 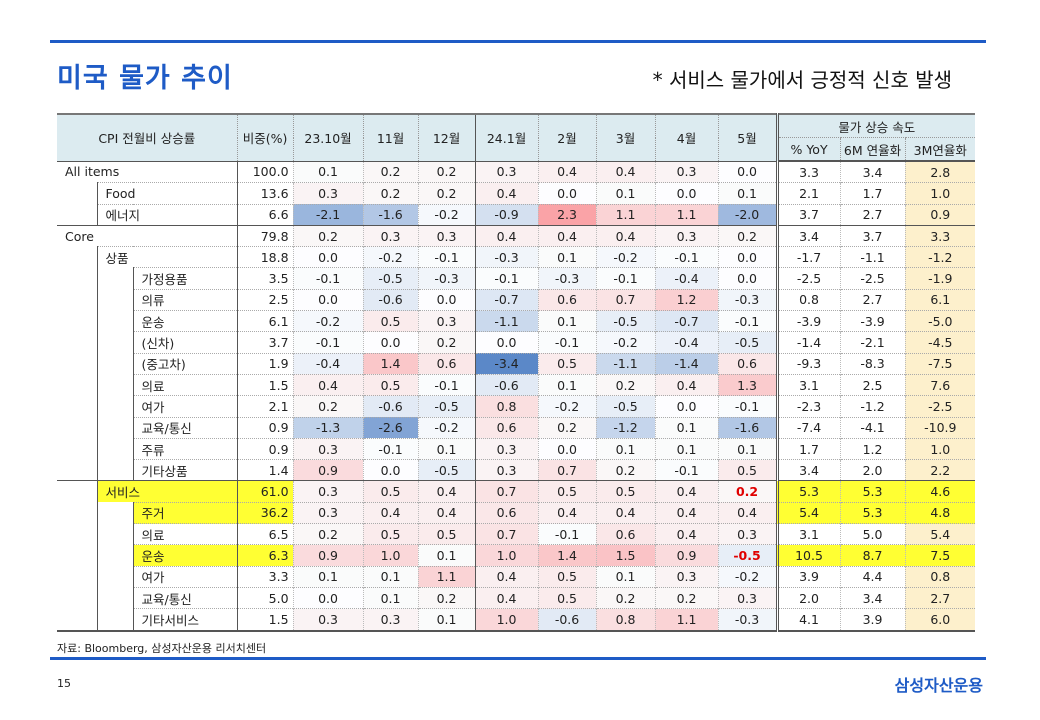 What do you see at coordinates (872, 171) in the screenshot?
I see `annualized-6m-value: 3.4` at bounding box center [872, 171].